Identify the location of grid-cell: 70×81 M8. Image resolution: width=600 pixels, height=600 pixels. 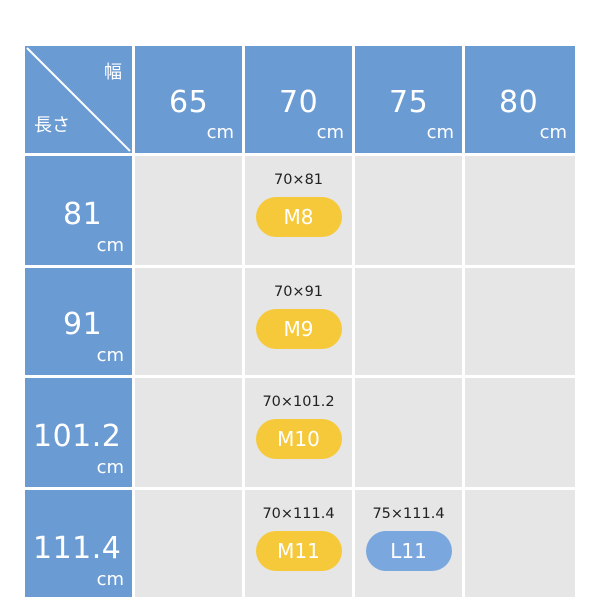
(298, 210).